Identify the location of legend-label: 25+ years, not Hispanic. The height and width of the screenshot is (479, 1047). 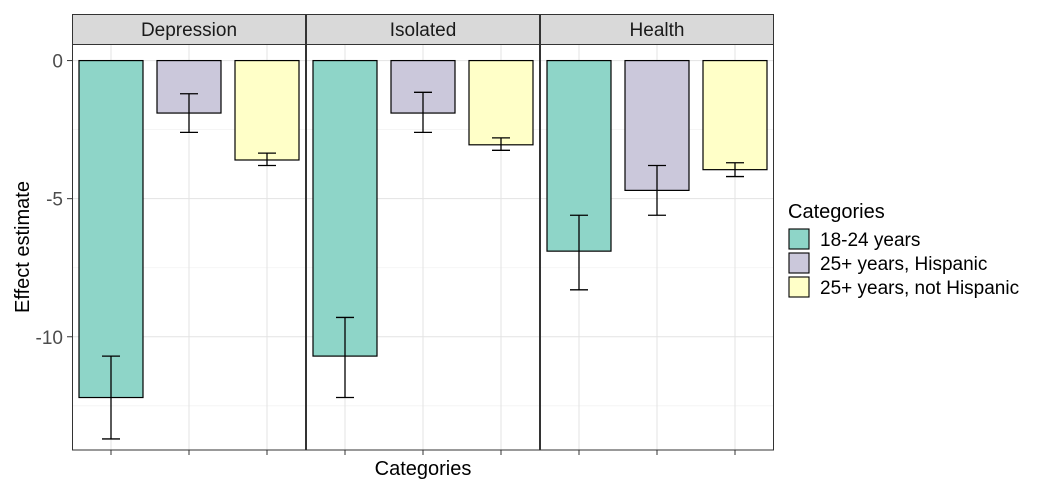
(919, 288).